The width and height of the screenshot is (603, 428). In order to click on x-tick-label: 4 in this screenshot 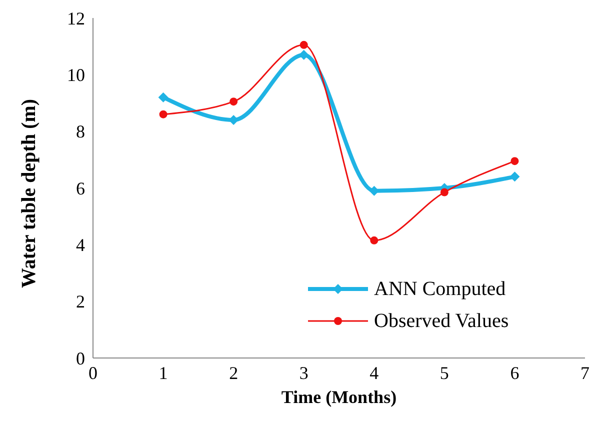, I will do `click(374, 372)`.